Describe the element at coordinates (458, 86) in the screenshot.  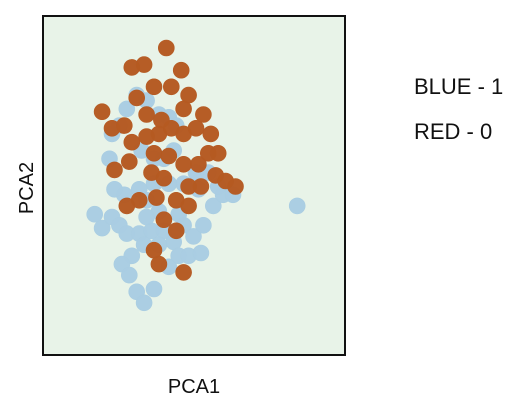
I see `legend-entry-blue: BLUE - 1` at that location.